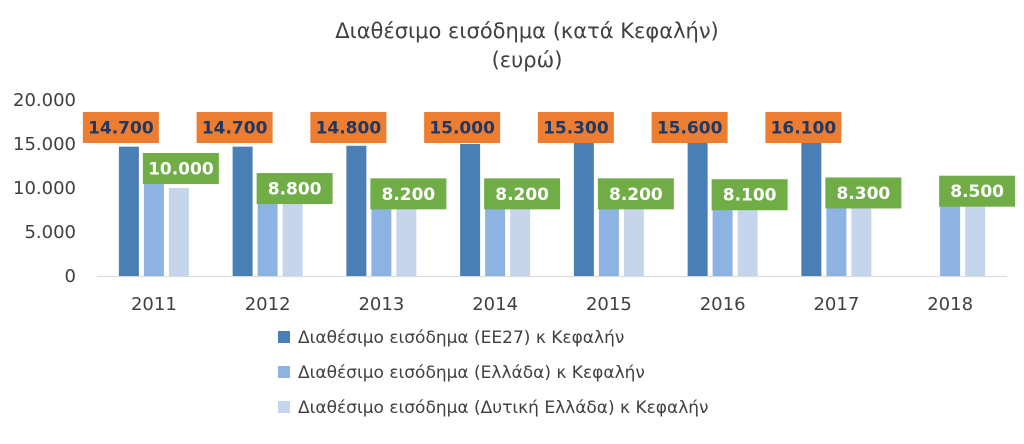 The height and width of the screenshot is (444, 1024). What do you see at coordinates (950, 304) in the screenshot?
I see `x-tick-label: 2018` at bounding box center [950, 304].